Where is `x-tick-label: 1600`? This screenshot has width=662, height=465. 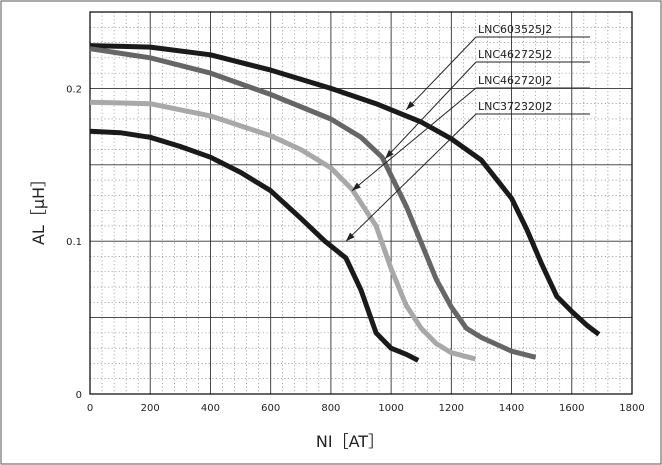
x-tick-label: 1600 is located at coordinates (571, 408).